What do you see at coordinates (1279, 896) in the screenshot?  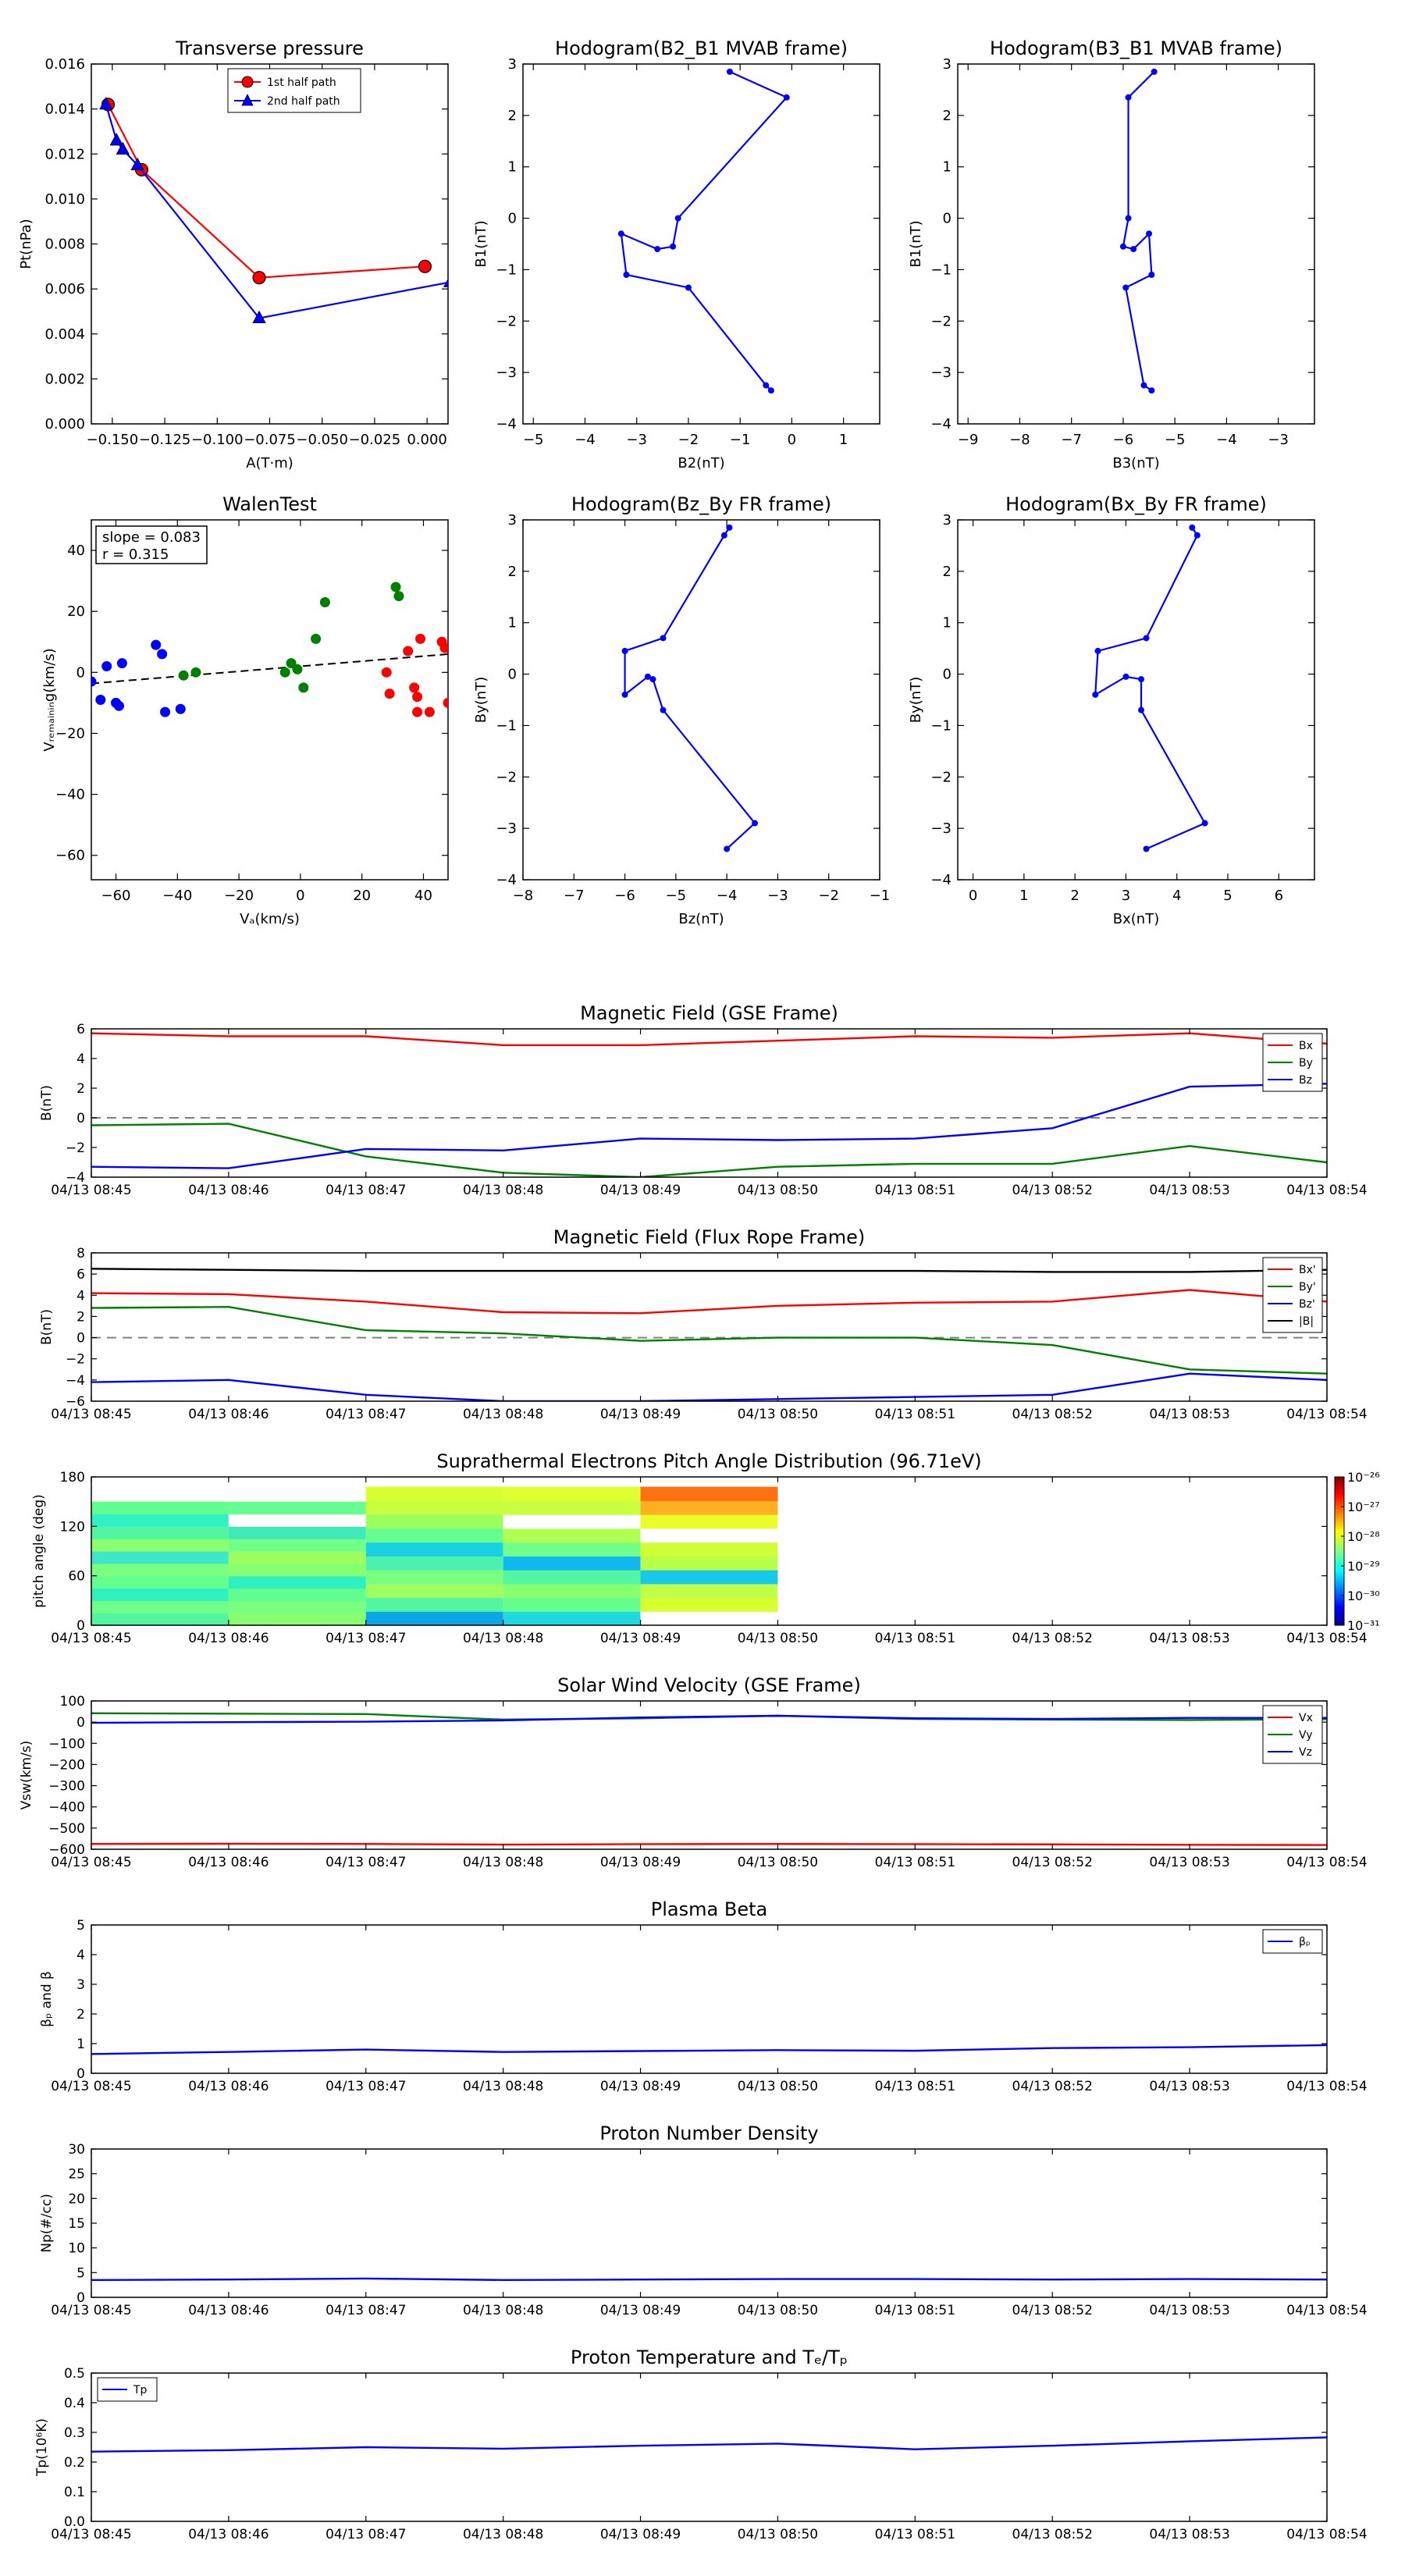 I see `h4-xtick-label: 6` at bounding box center [1279, 896].